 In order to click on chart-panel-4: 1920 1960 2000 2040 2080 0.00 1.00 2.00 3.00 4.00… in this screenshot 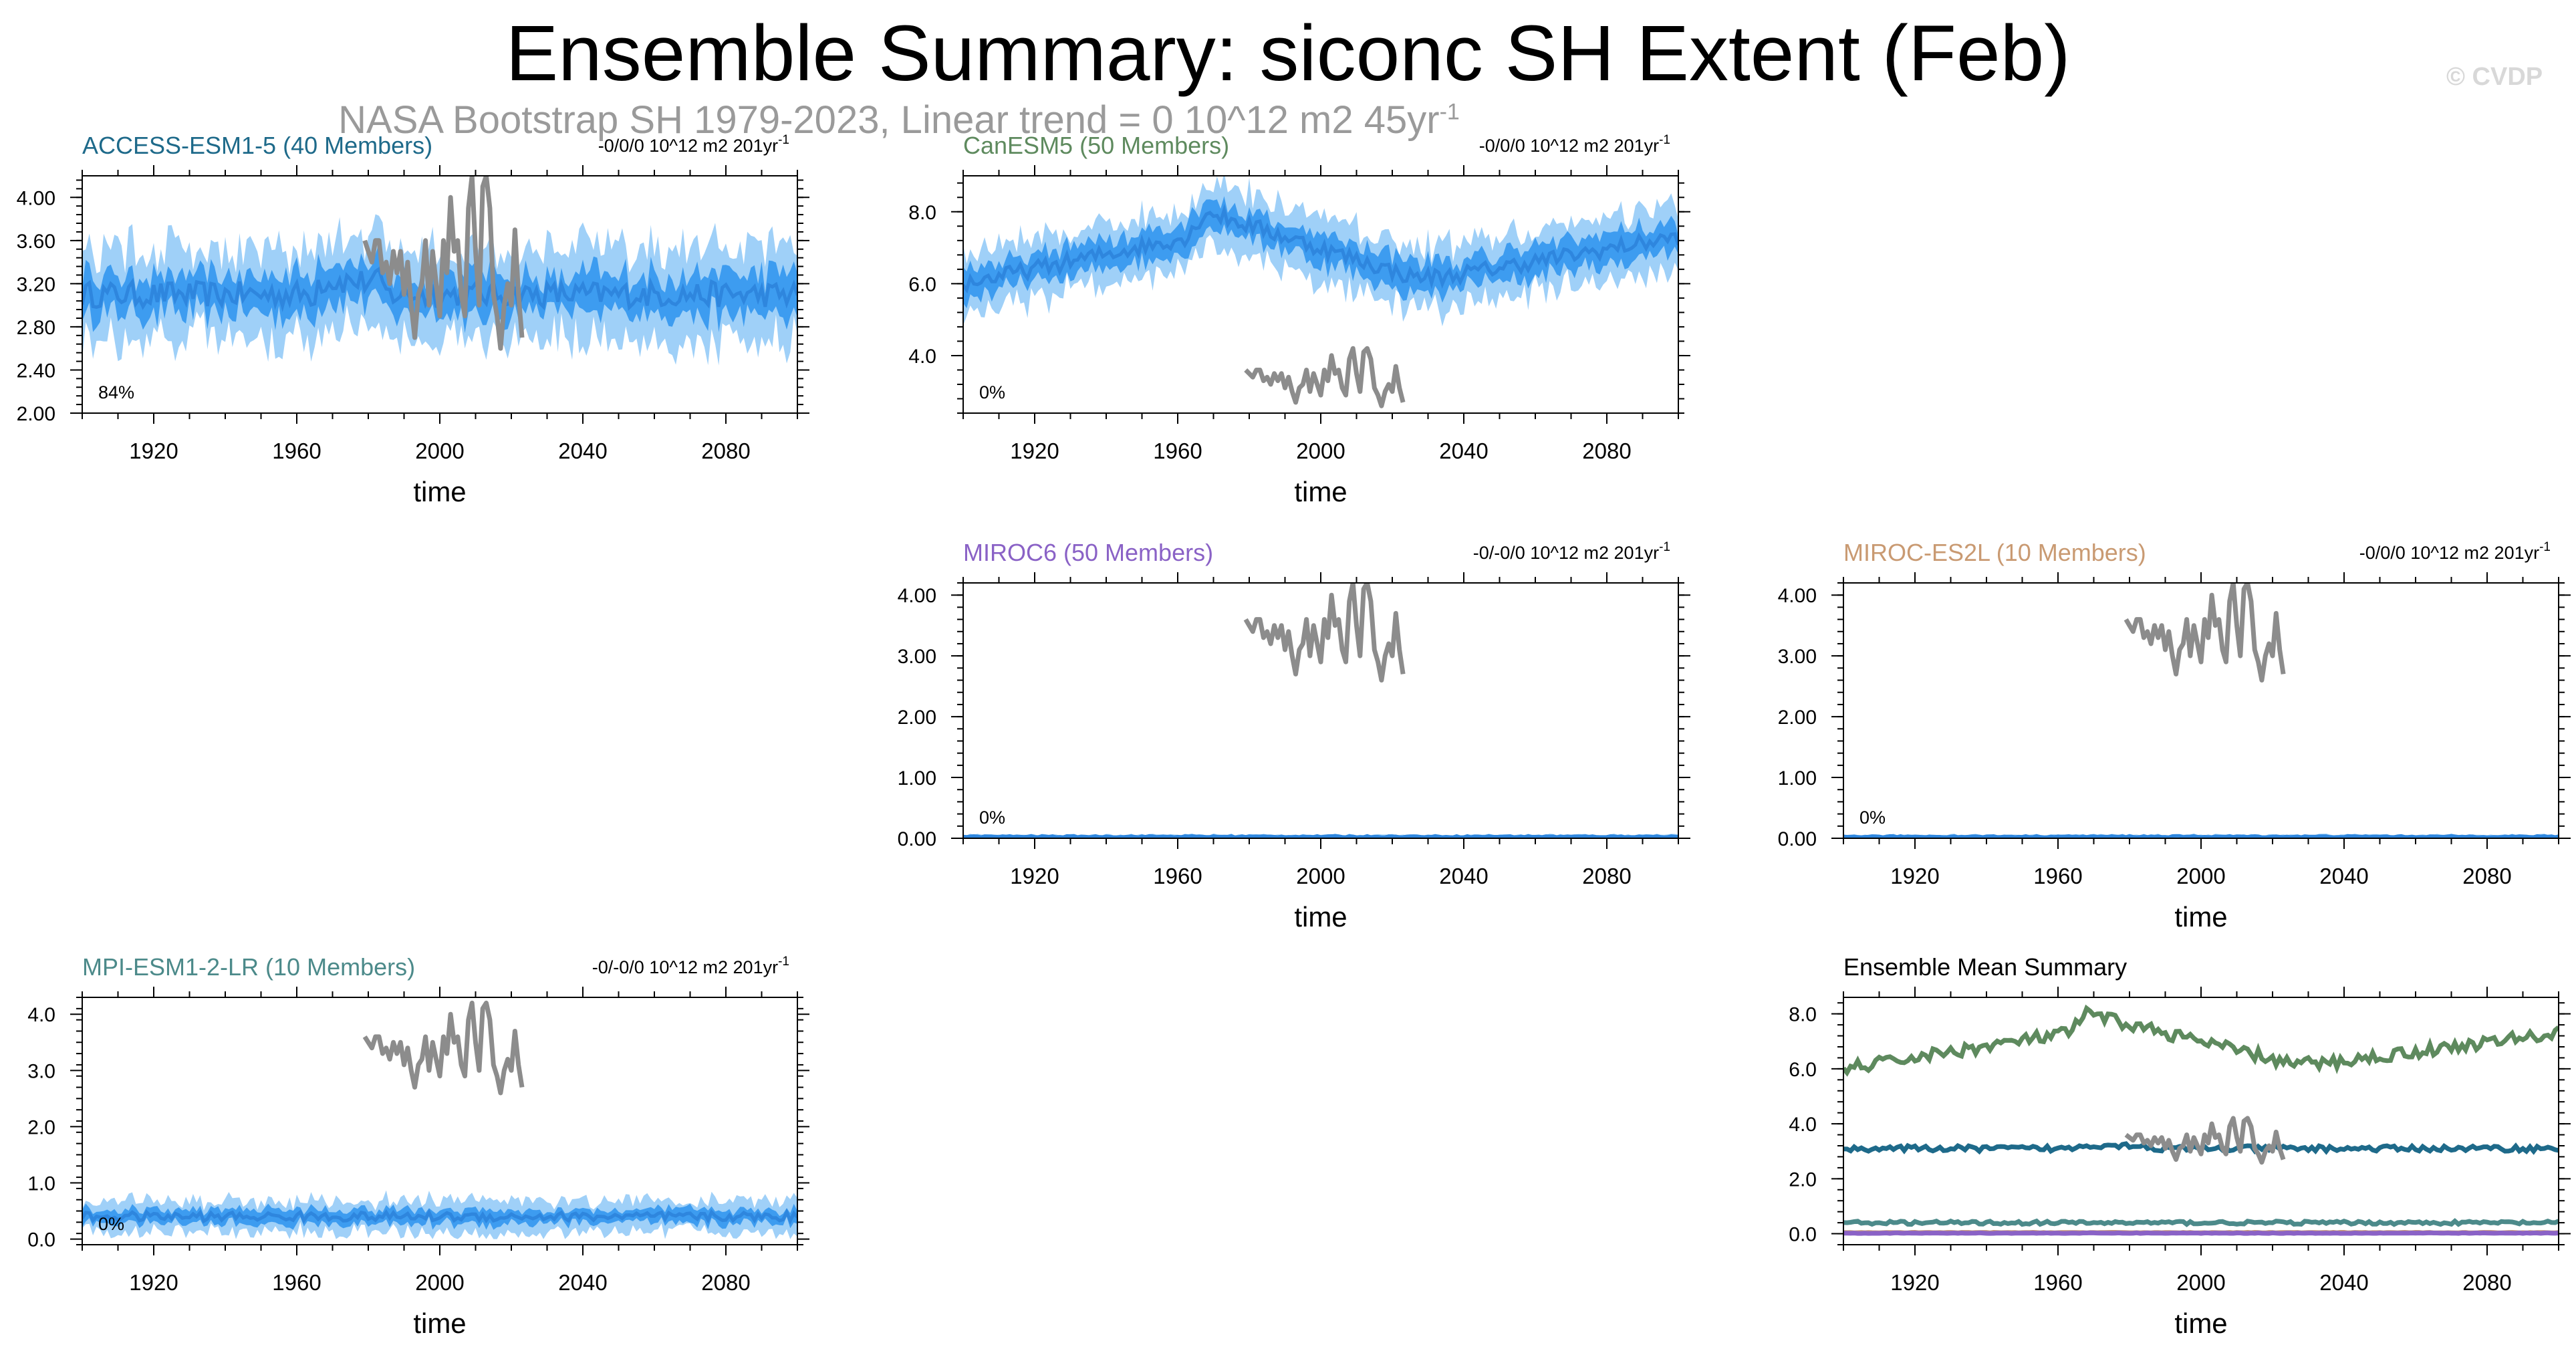, I will do `click(2174, 736)`.